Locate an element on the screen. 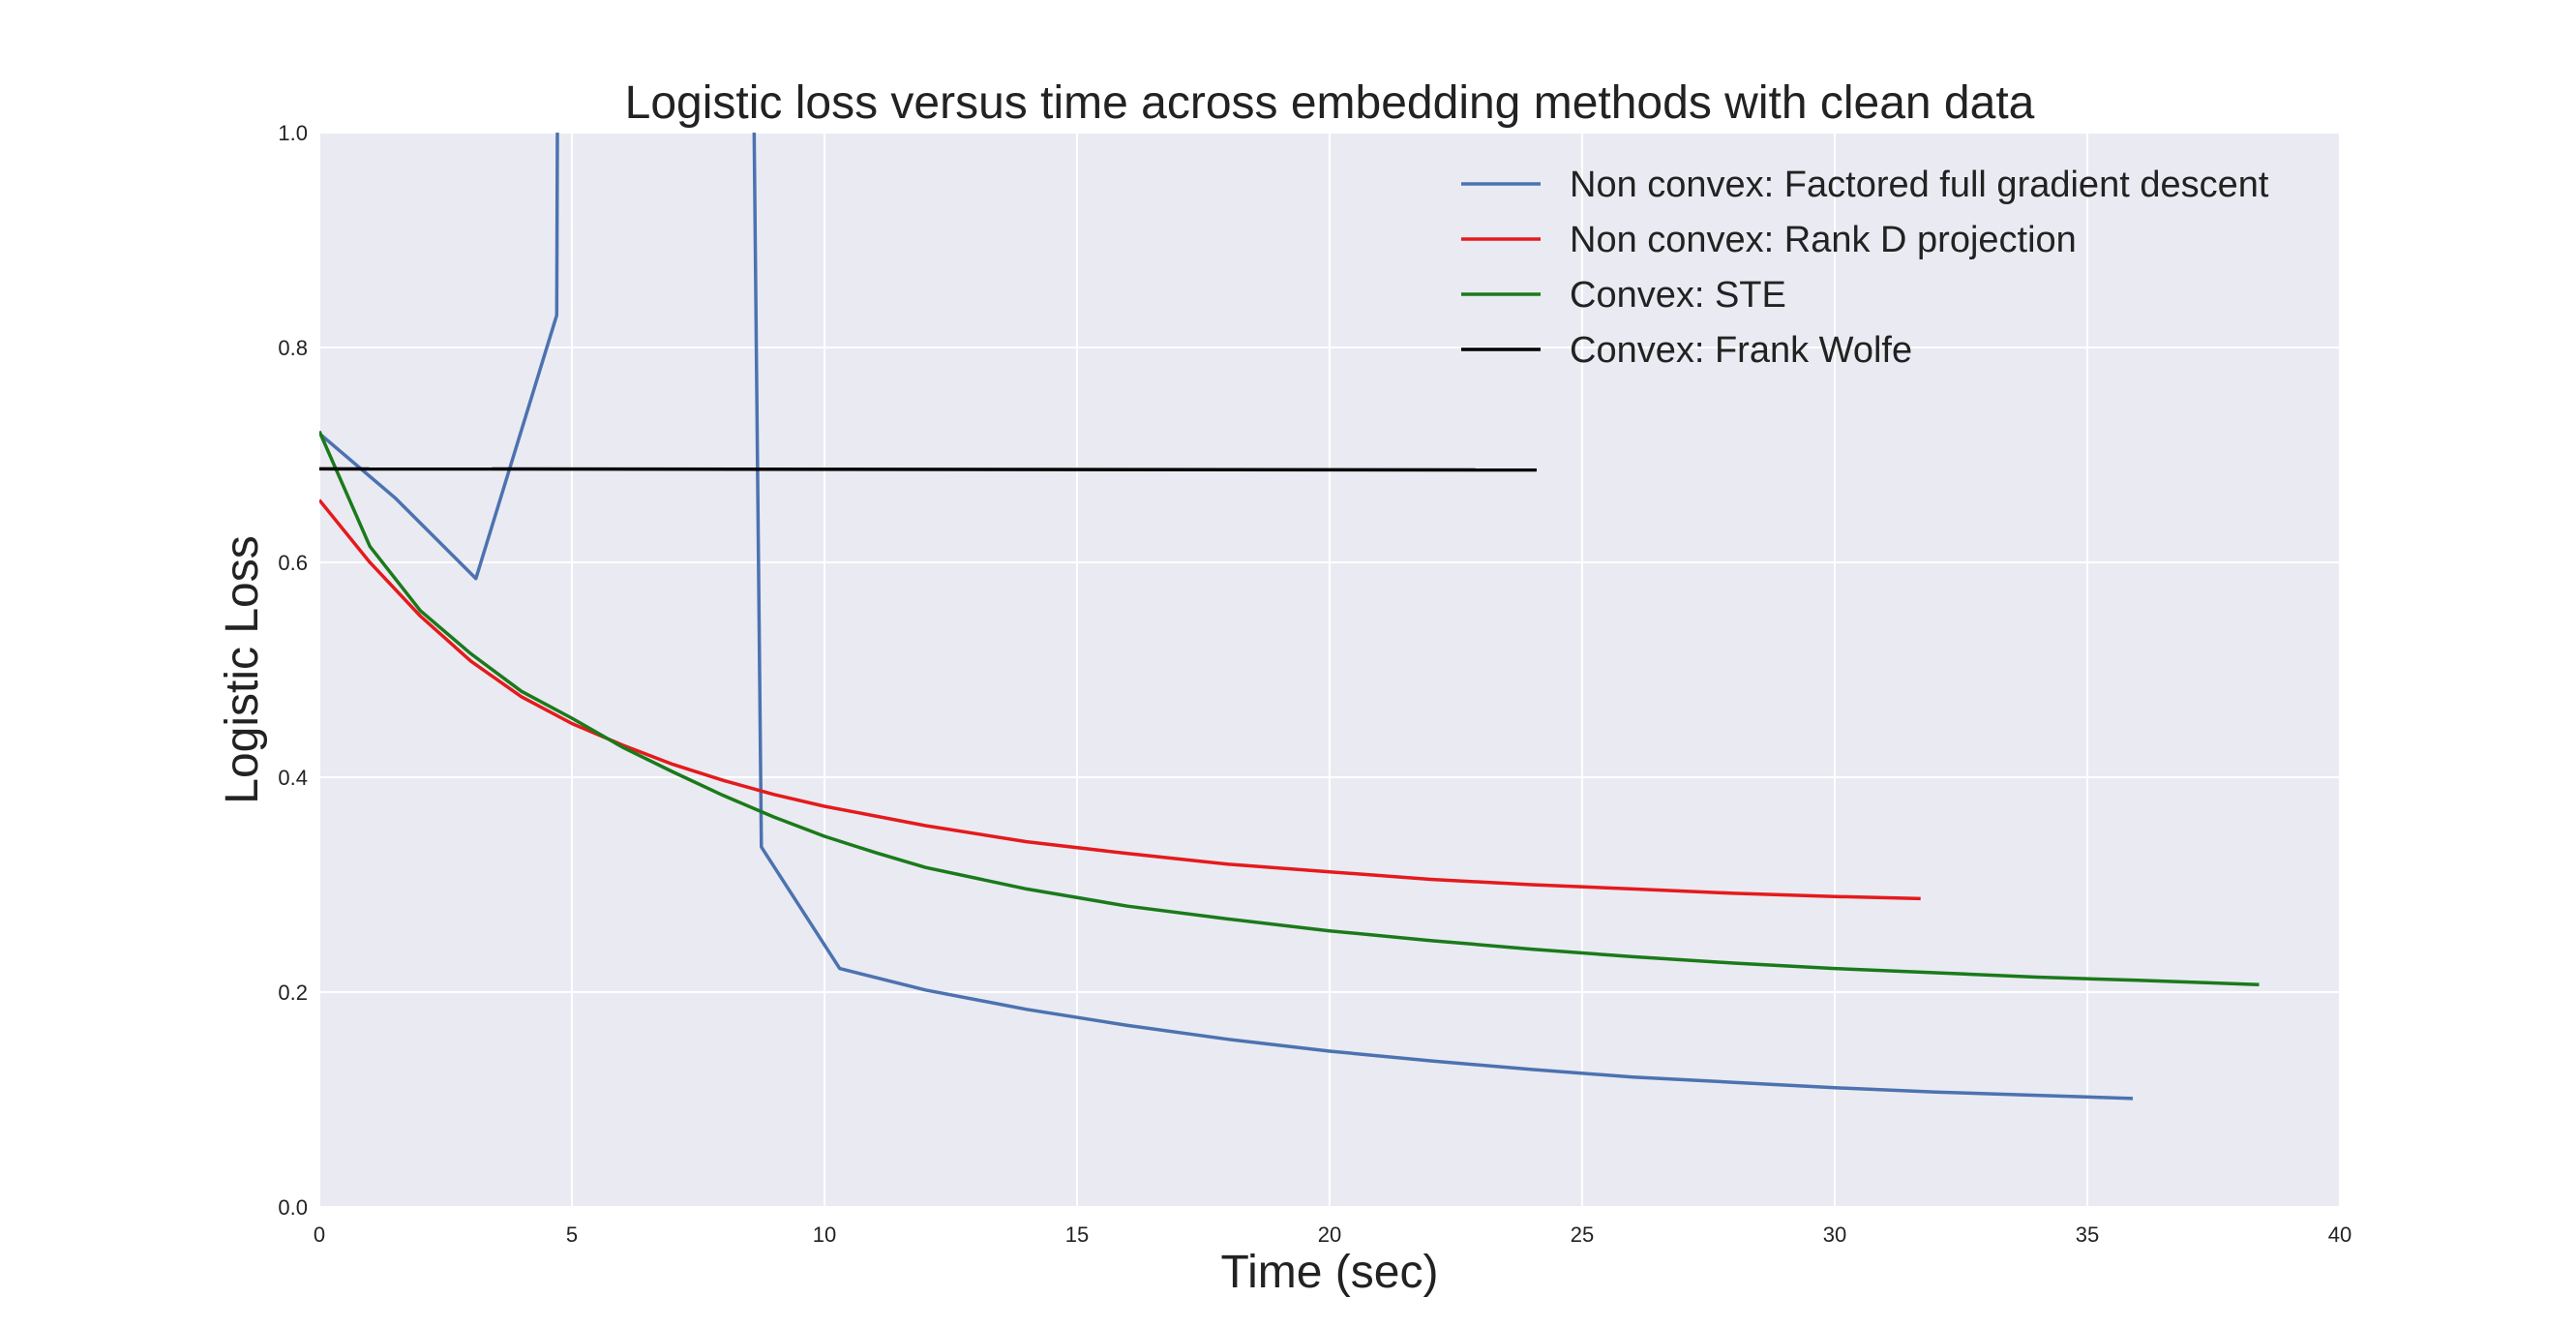 The width and height of the screenshot is (2576, 1328). x-tick-label: 35 is located at coordinates (2087, 1234).